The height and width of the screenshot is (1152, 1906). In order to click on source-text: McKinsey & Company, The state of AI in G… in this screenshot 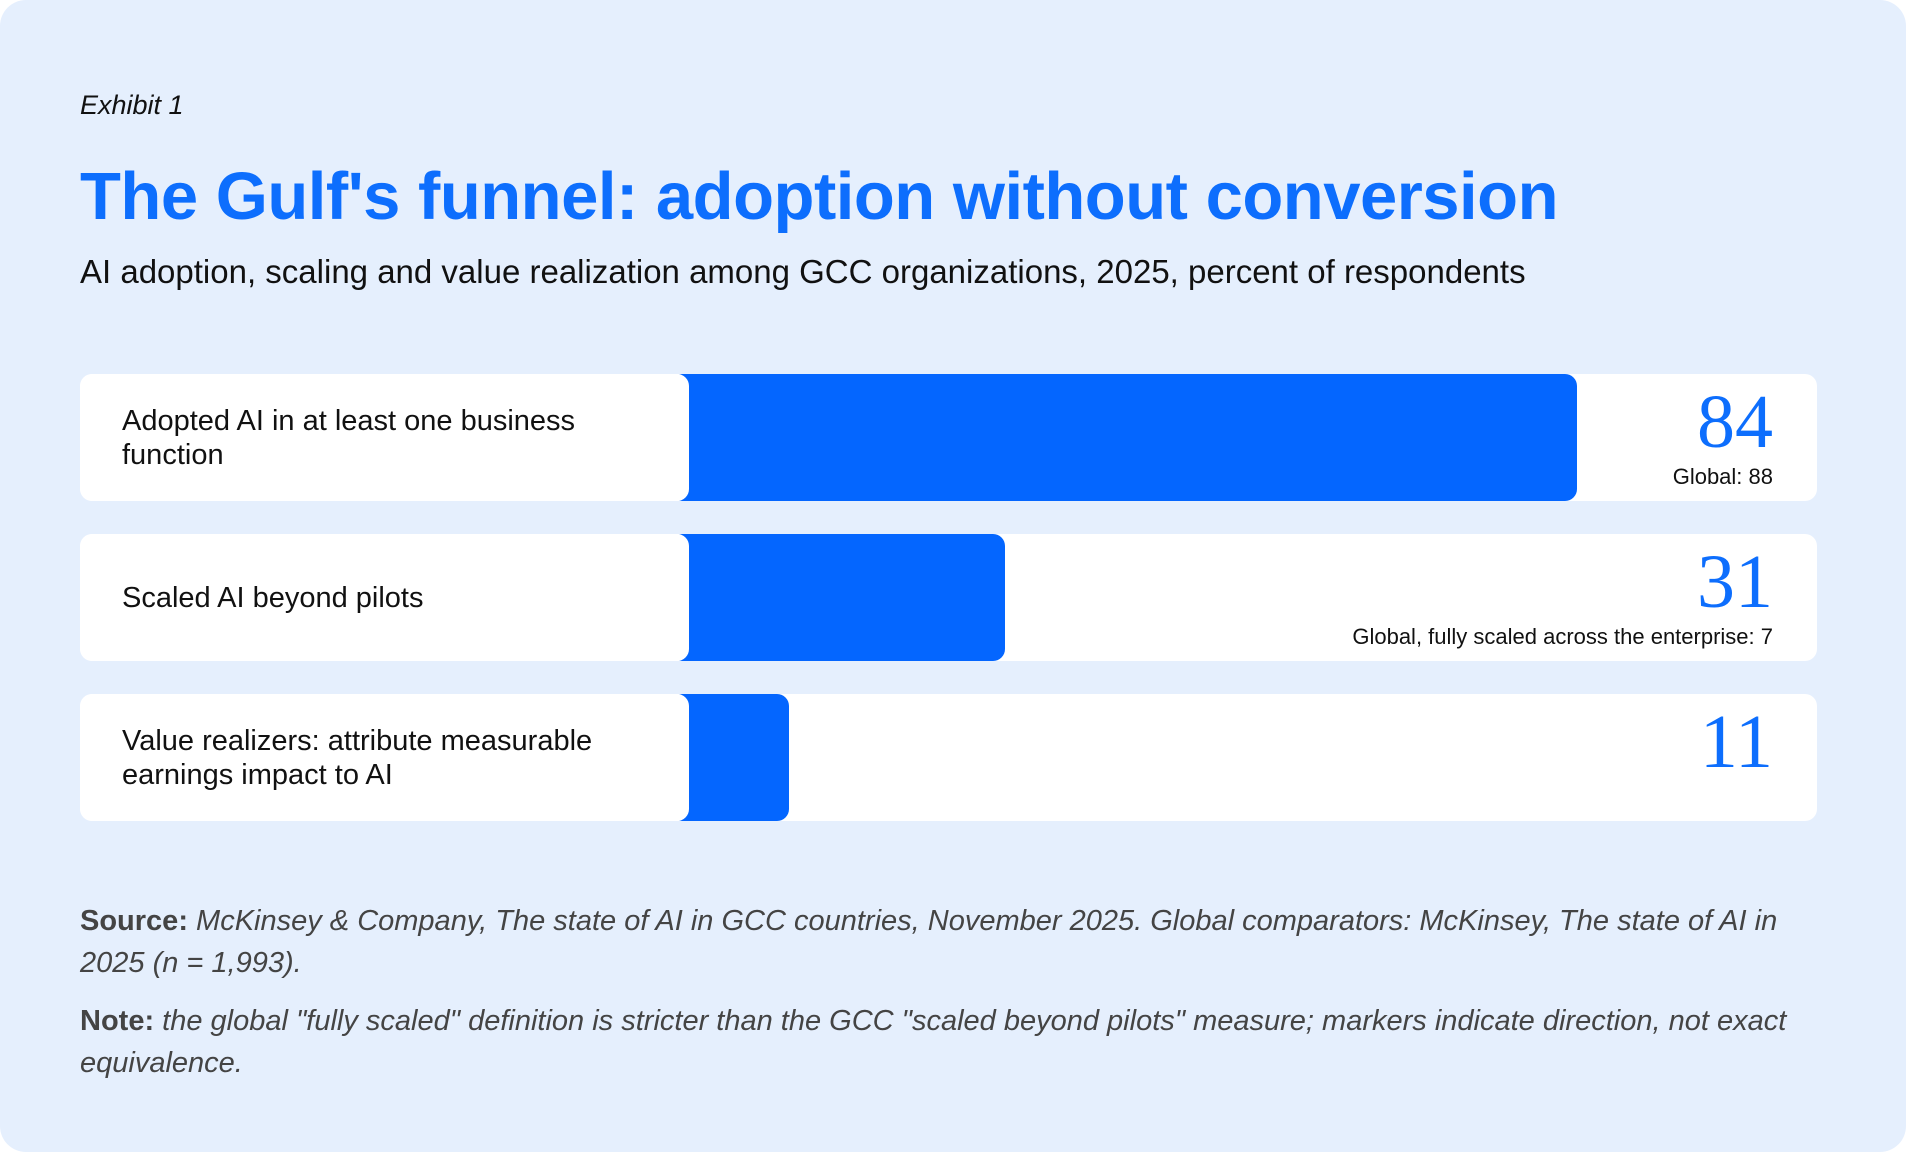, I will do `click(929, 942)`.